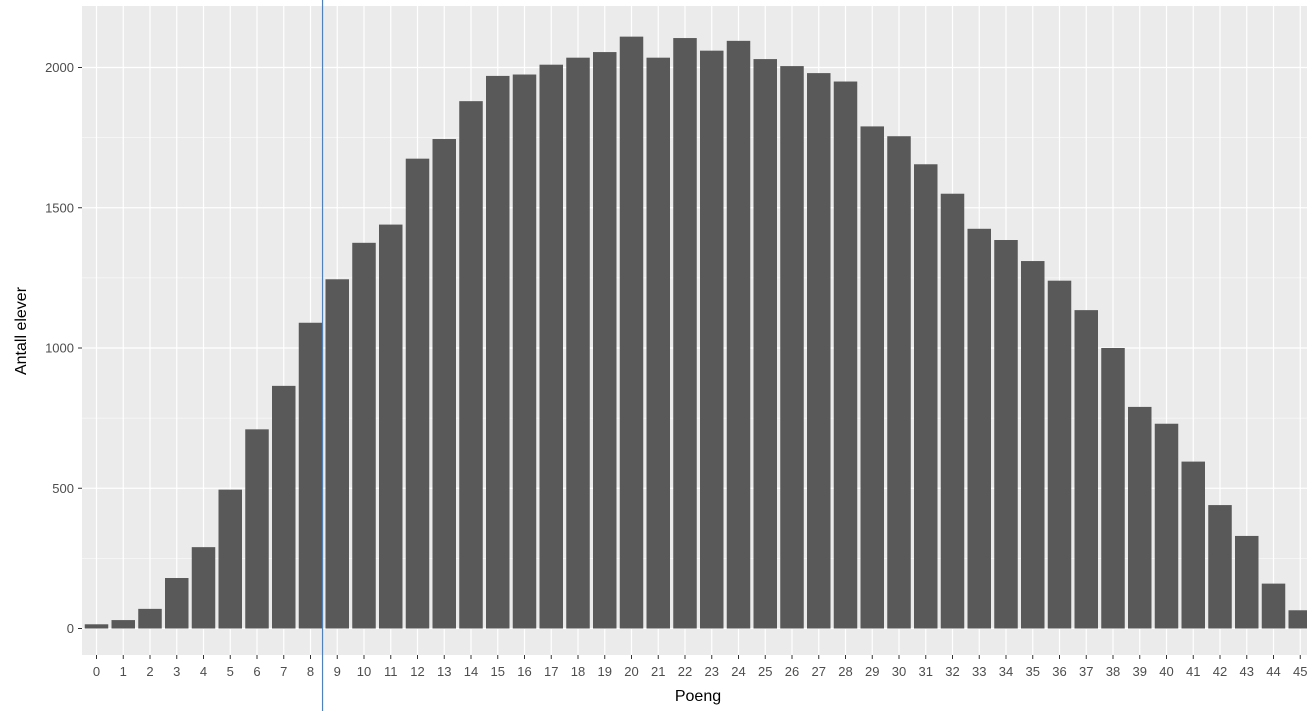  I want to click on x-tick-label-29: 29, so click(872, 671).